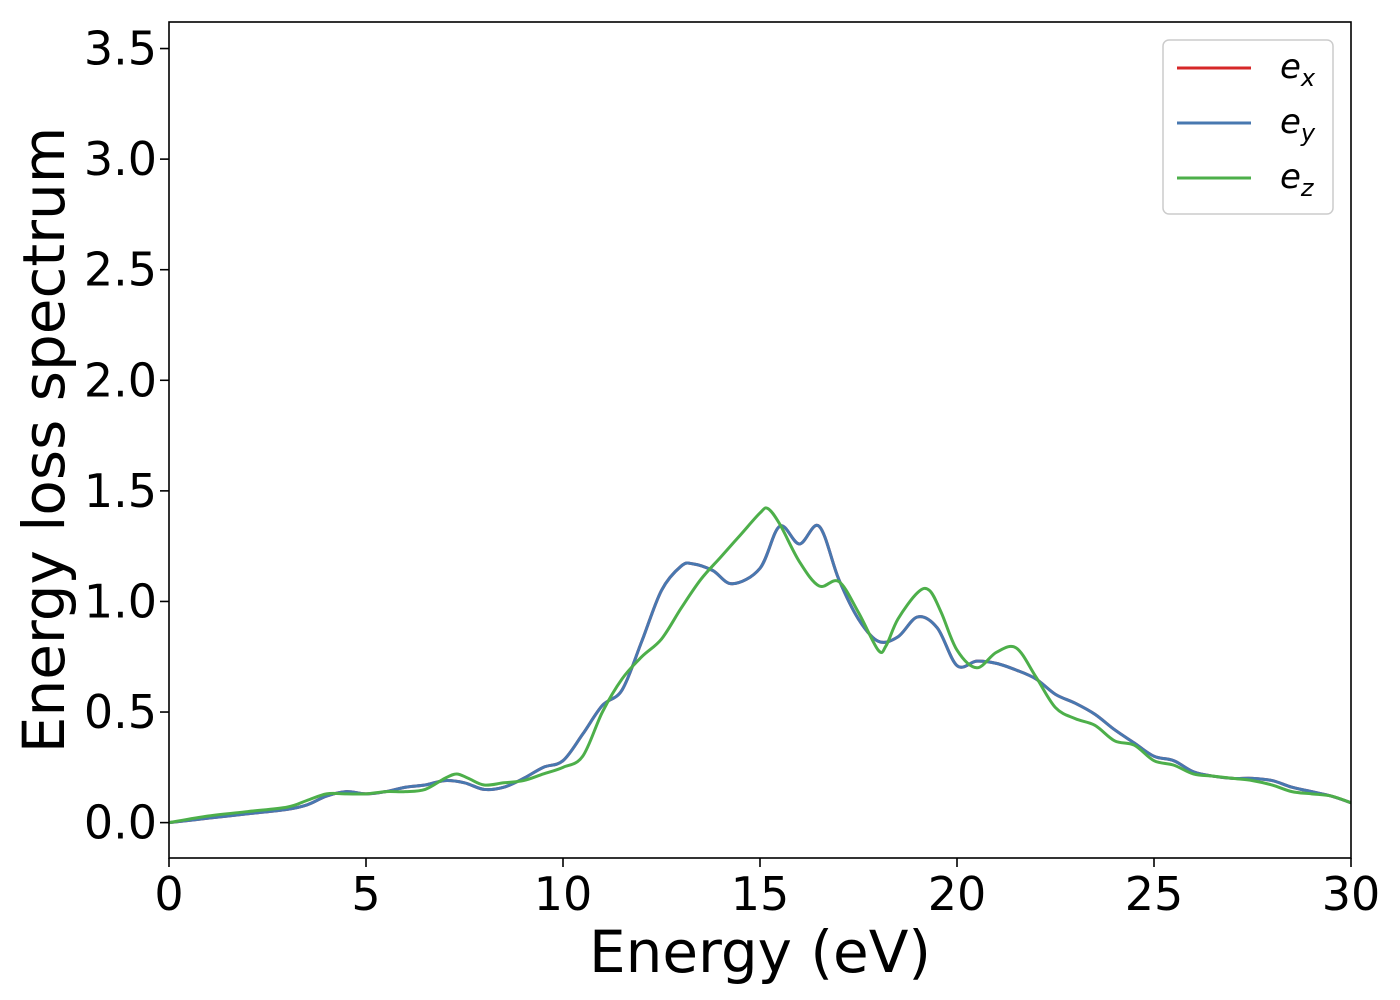  What do you see at coordinates (1308, 133) in the screenshot?
I see `legend-subscript: y` at bounding box center [1308, 133].